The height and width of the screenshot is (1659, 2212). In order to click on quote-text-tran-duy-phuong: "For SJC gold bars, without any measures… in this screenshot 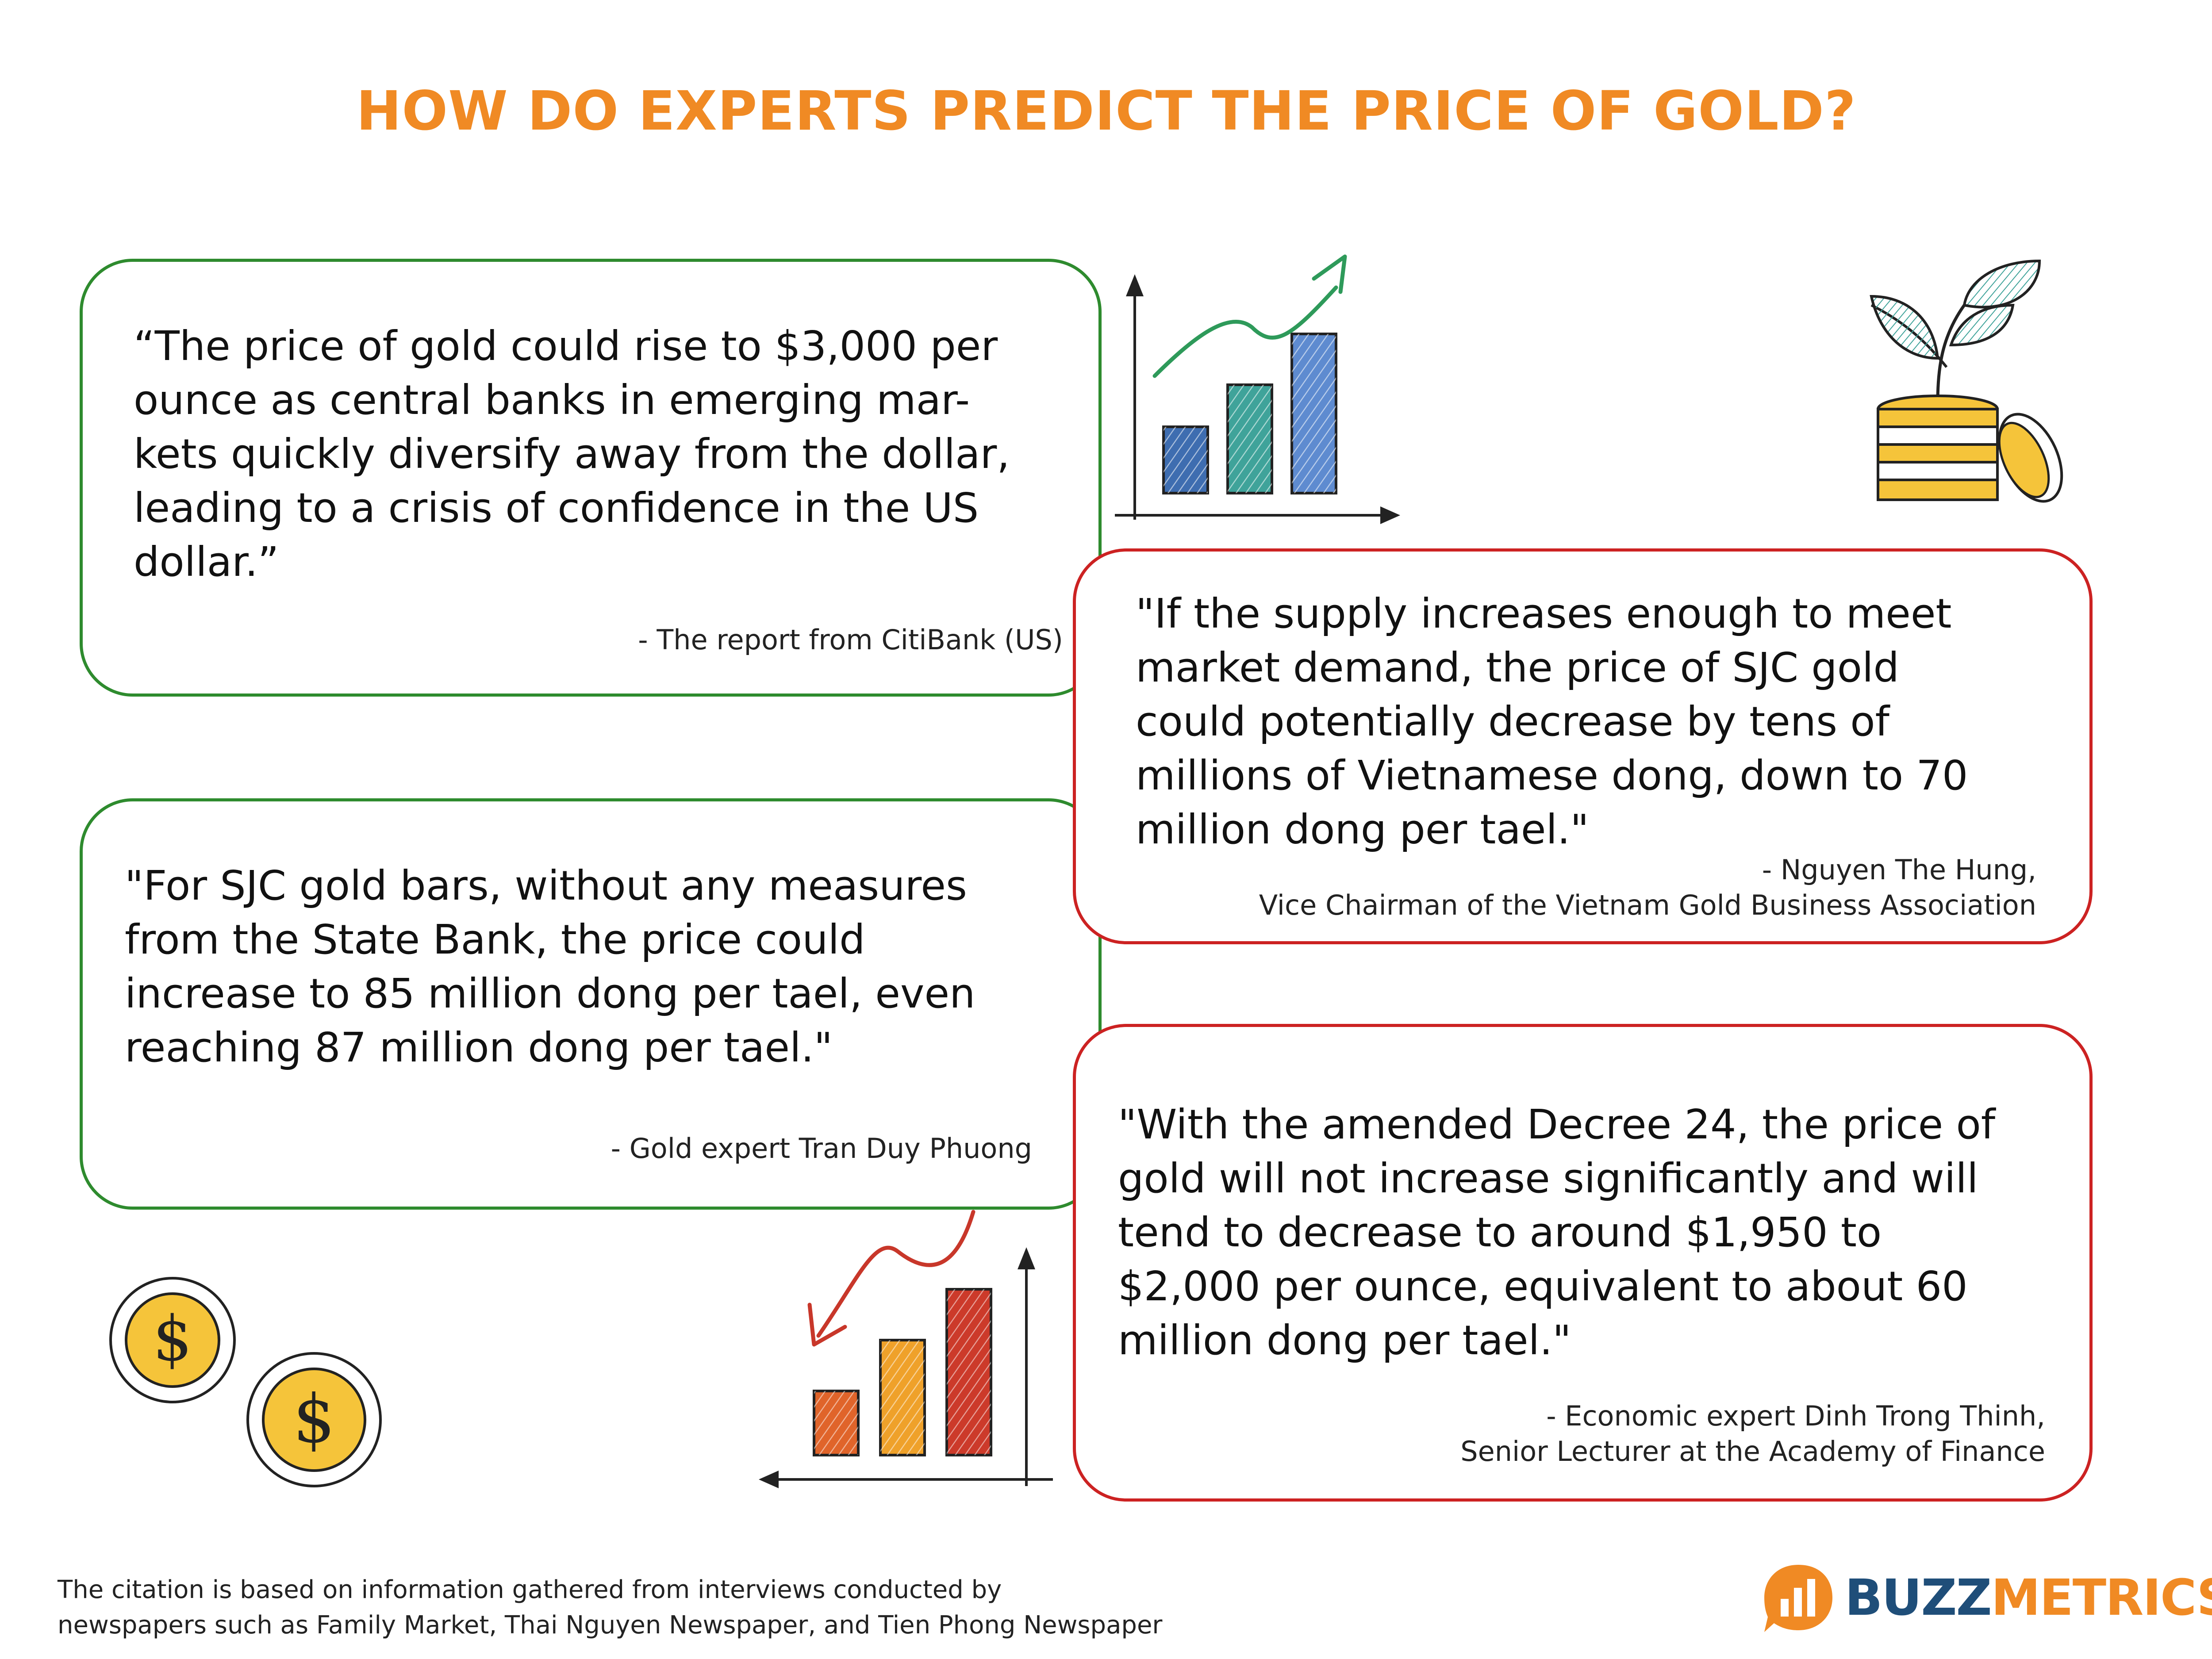, I will do `click(550, 966)`.